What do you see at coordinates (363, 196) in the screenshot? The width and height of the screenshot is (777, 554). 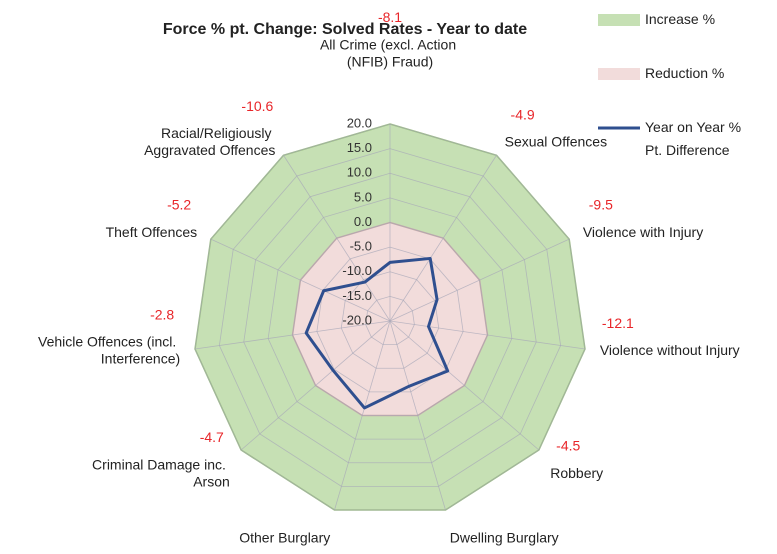 I see `y-tick-label: 5.0` at bounding box center [363, 196].